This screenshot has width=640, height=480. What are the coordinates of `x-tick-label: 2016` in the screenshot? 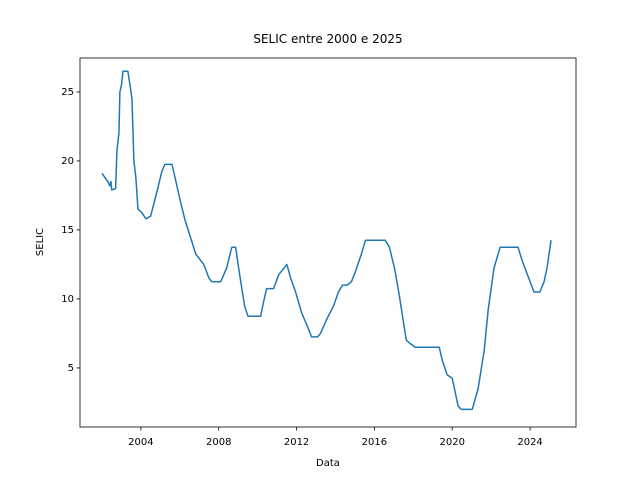 It's located at (374, 442).